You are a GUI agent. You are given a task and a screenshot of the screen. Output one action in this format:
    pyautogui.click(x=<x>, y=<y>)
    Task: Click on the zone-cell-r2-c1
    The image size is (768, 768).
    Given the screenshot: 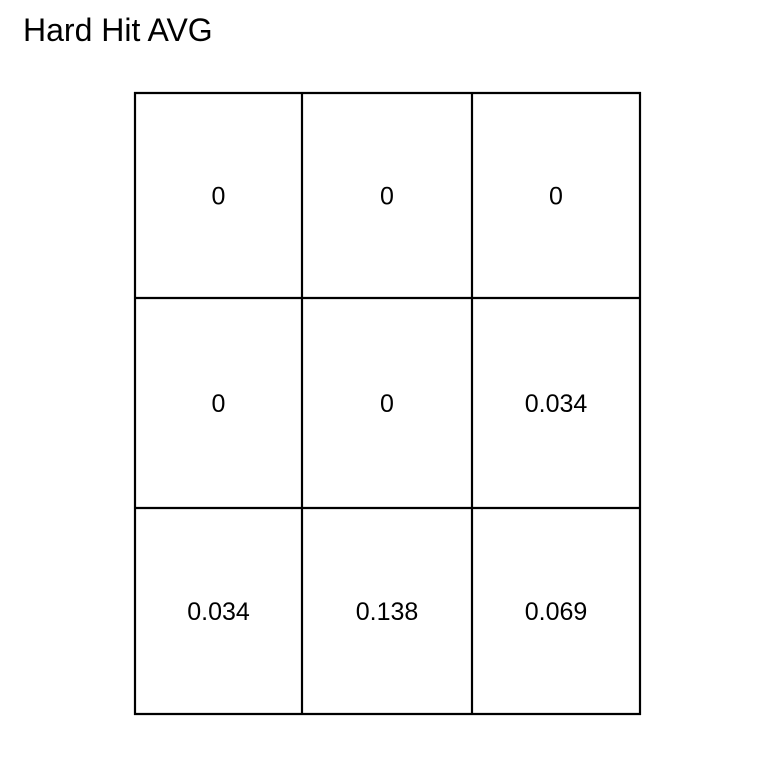 What is the action you would take?
    pyautogui.click(x=218, y=403)
    